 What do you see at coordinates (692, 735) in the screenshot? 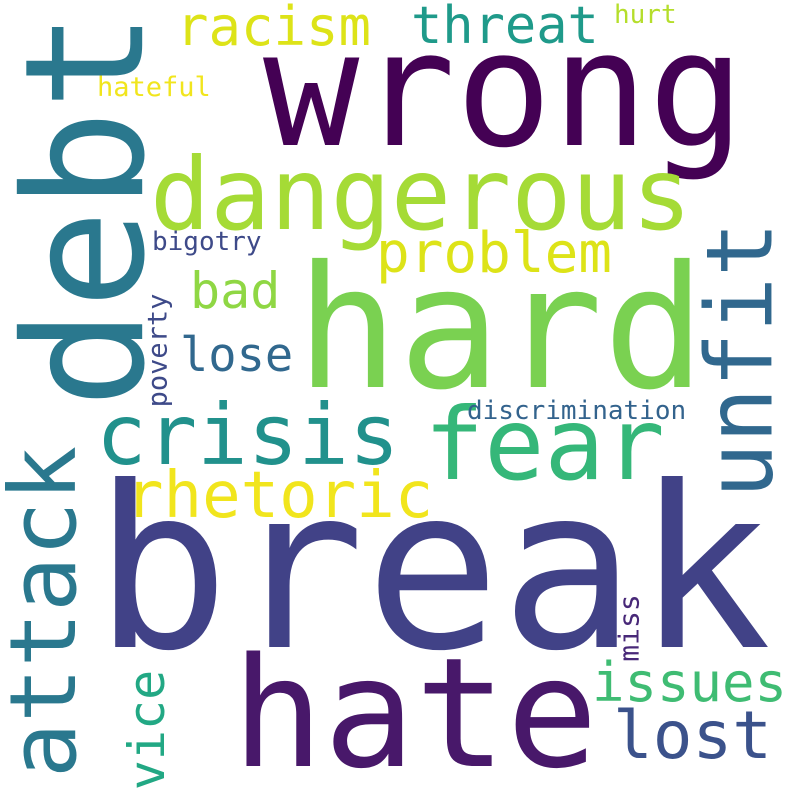
I see `word-lost: lost` at bounding box center [692, 735].